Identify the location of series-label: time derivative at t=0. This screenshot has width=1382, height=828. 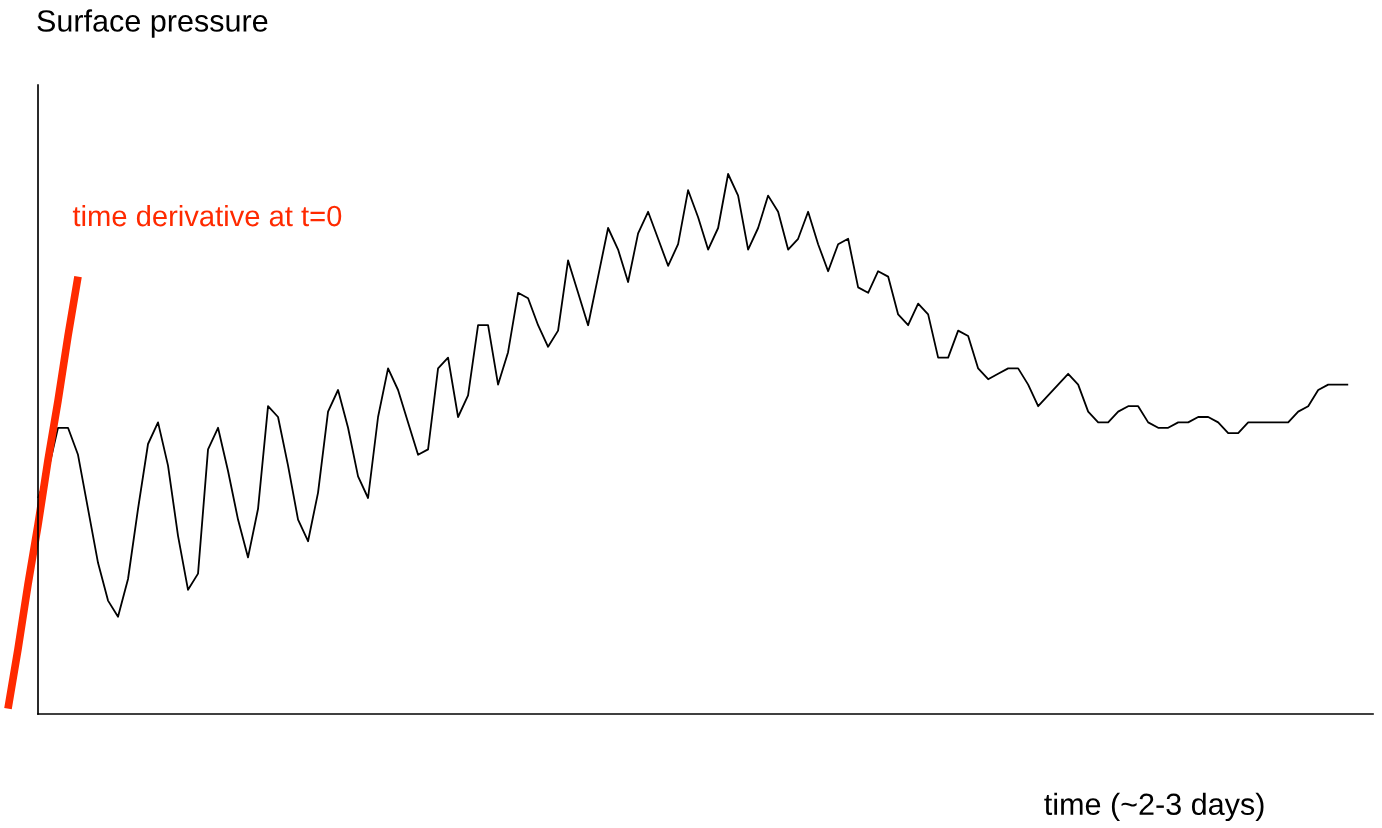
(207, 215).